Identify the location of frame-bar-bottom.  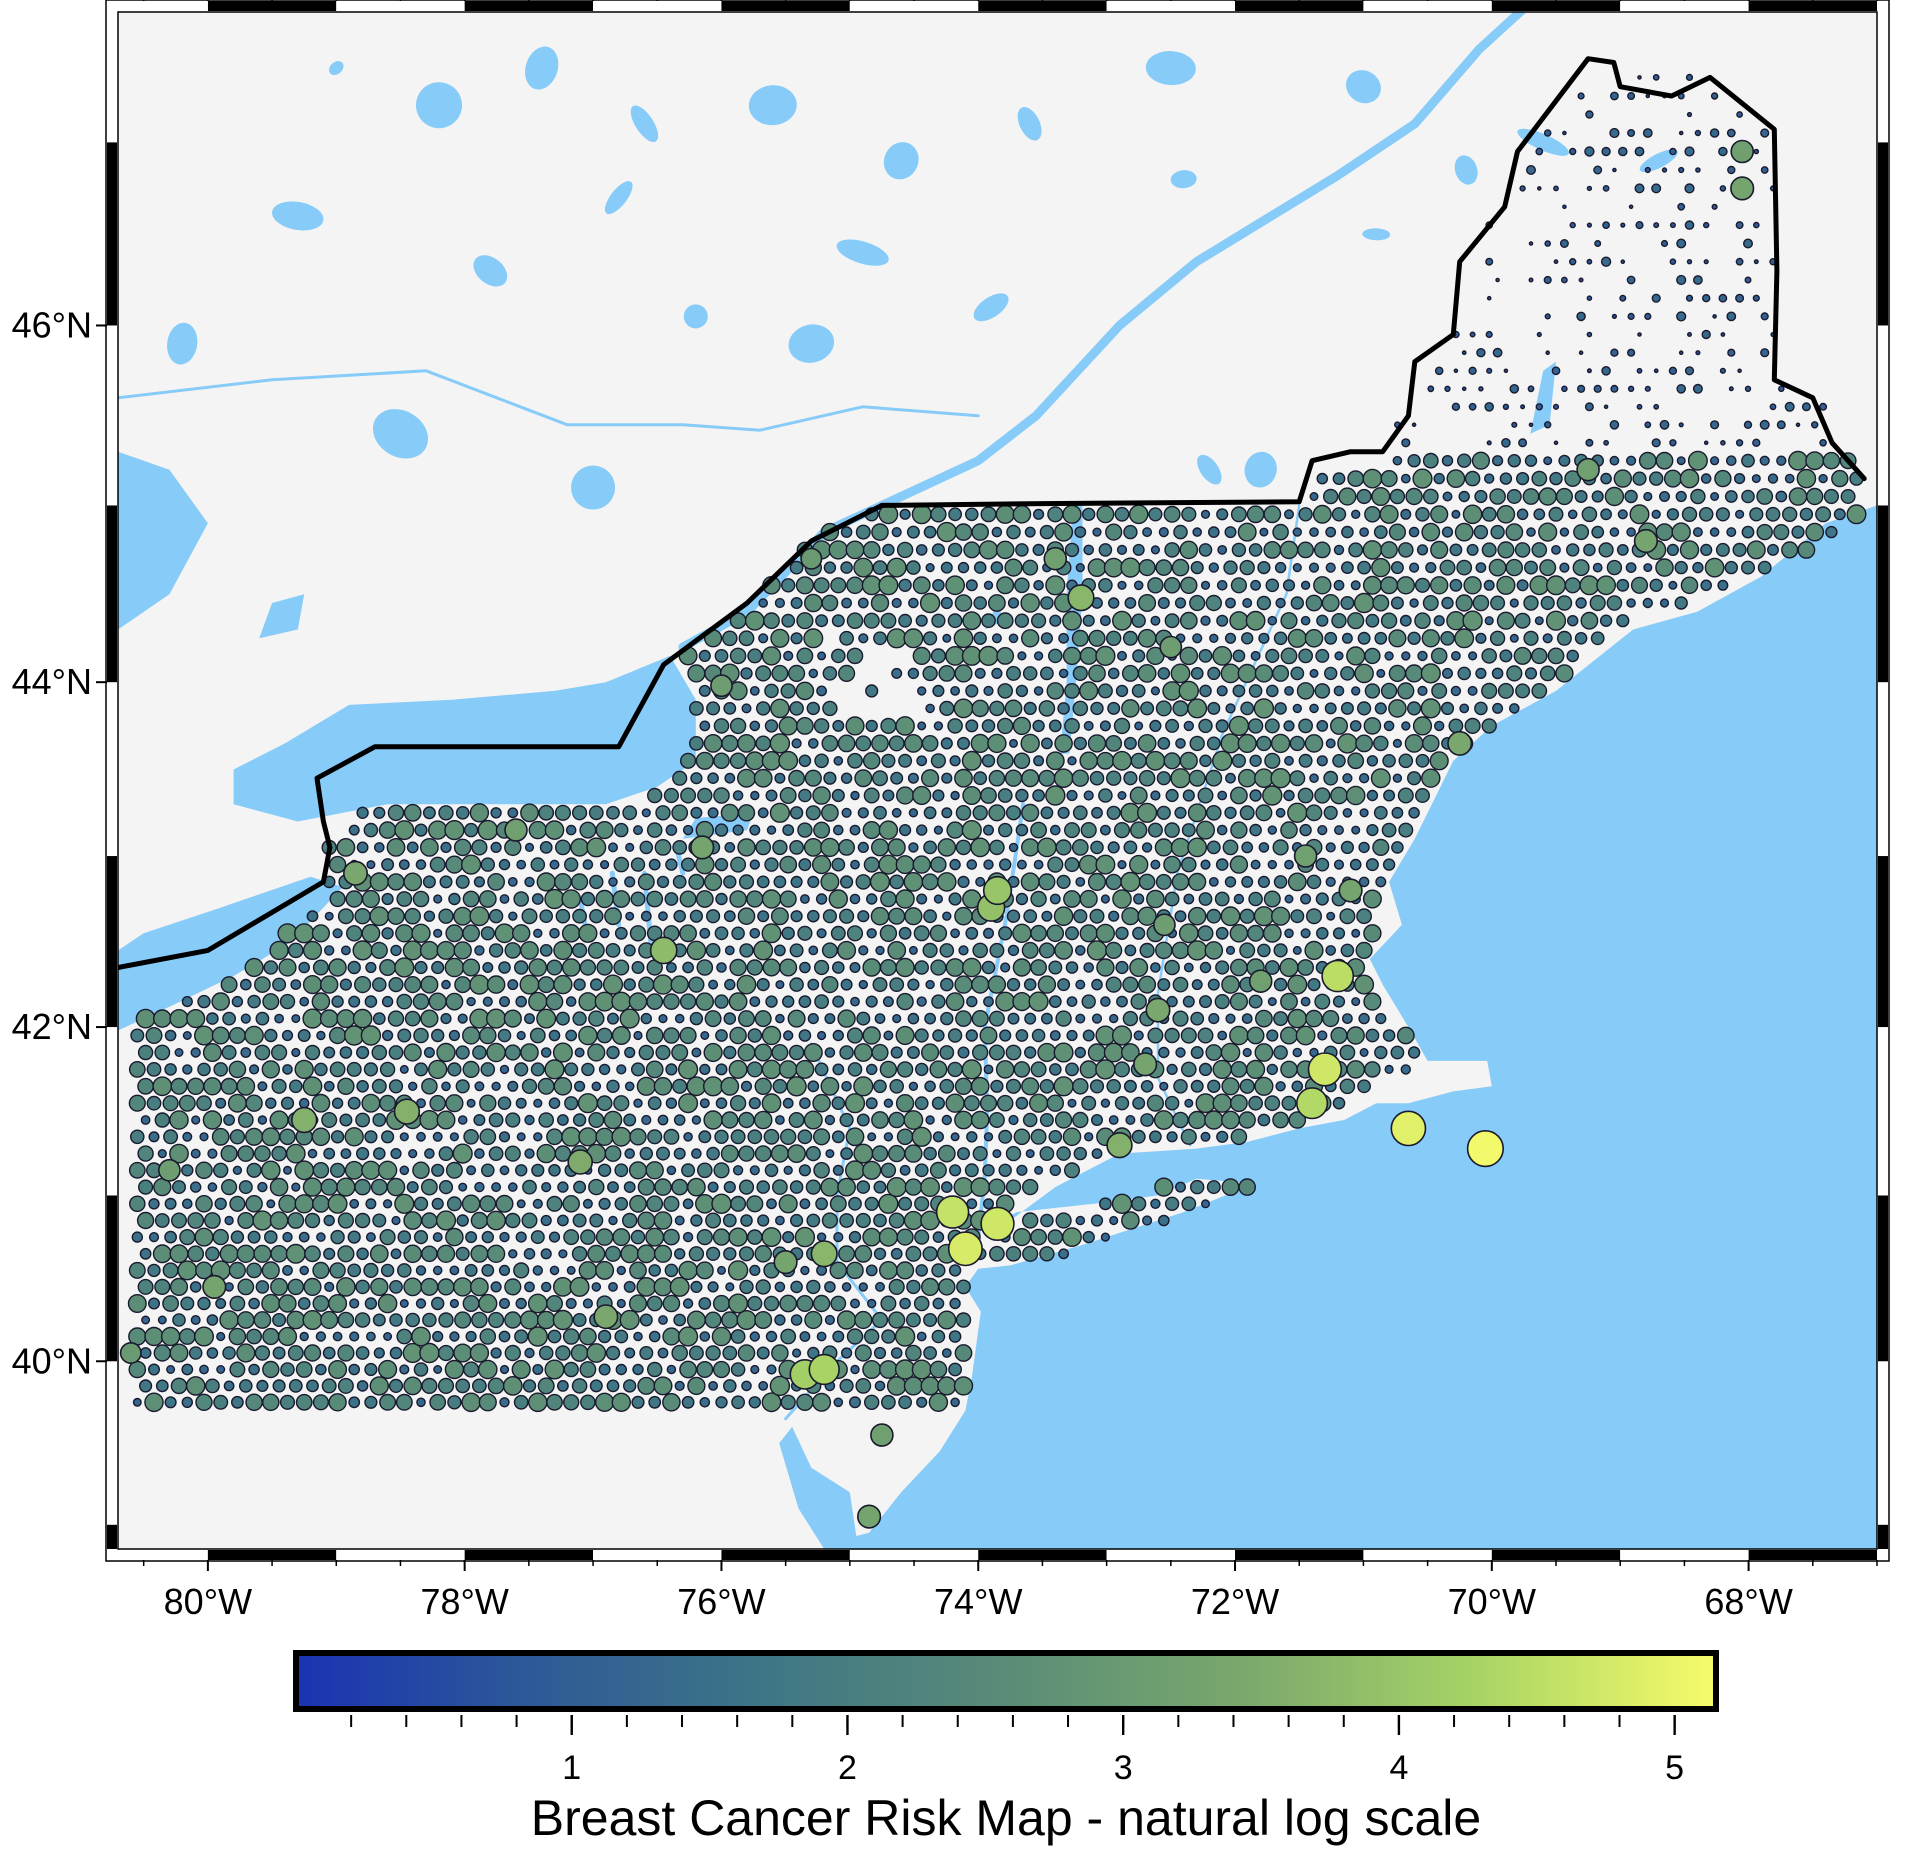
(272, 1555).